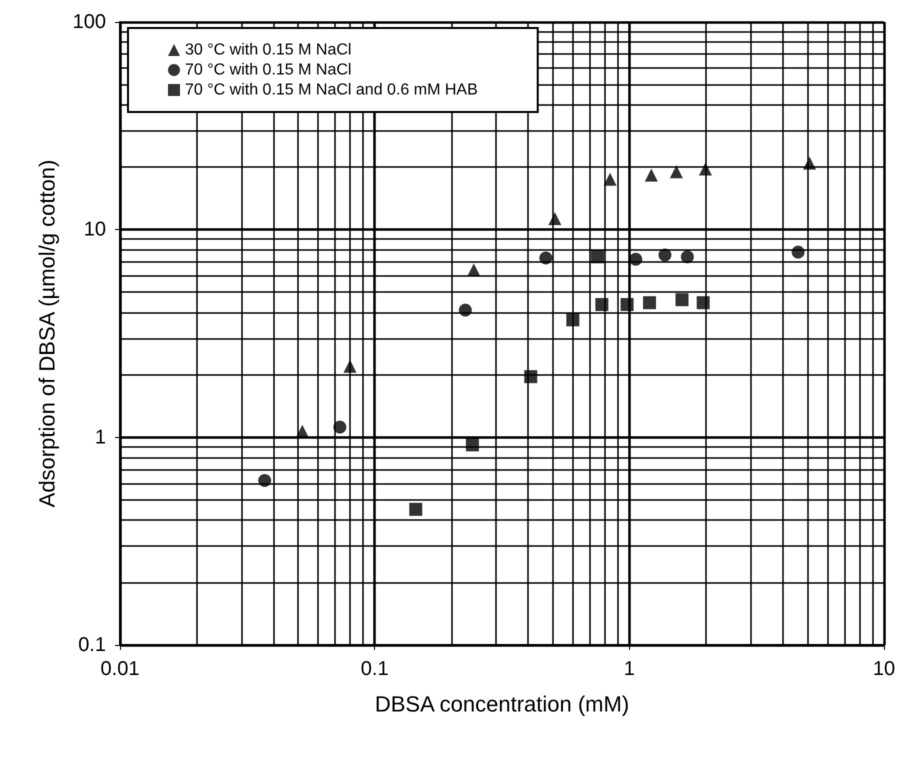  I want to click on legend-label: 70 °C with 0.15 M NaCl and 0.6 mM HAB, so click(331, 90).